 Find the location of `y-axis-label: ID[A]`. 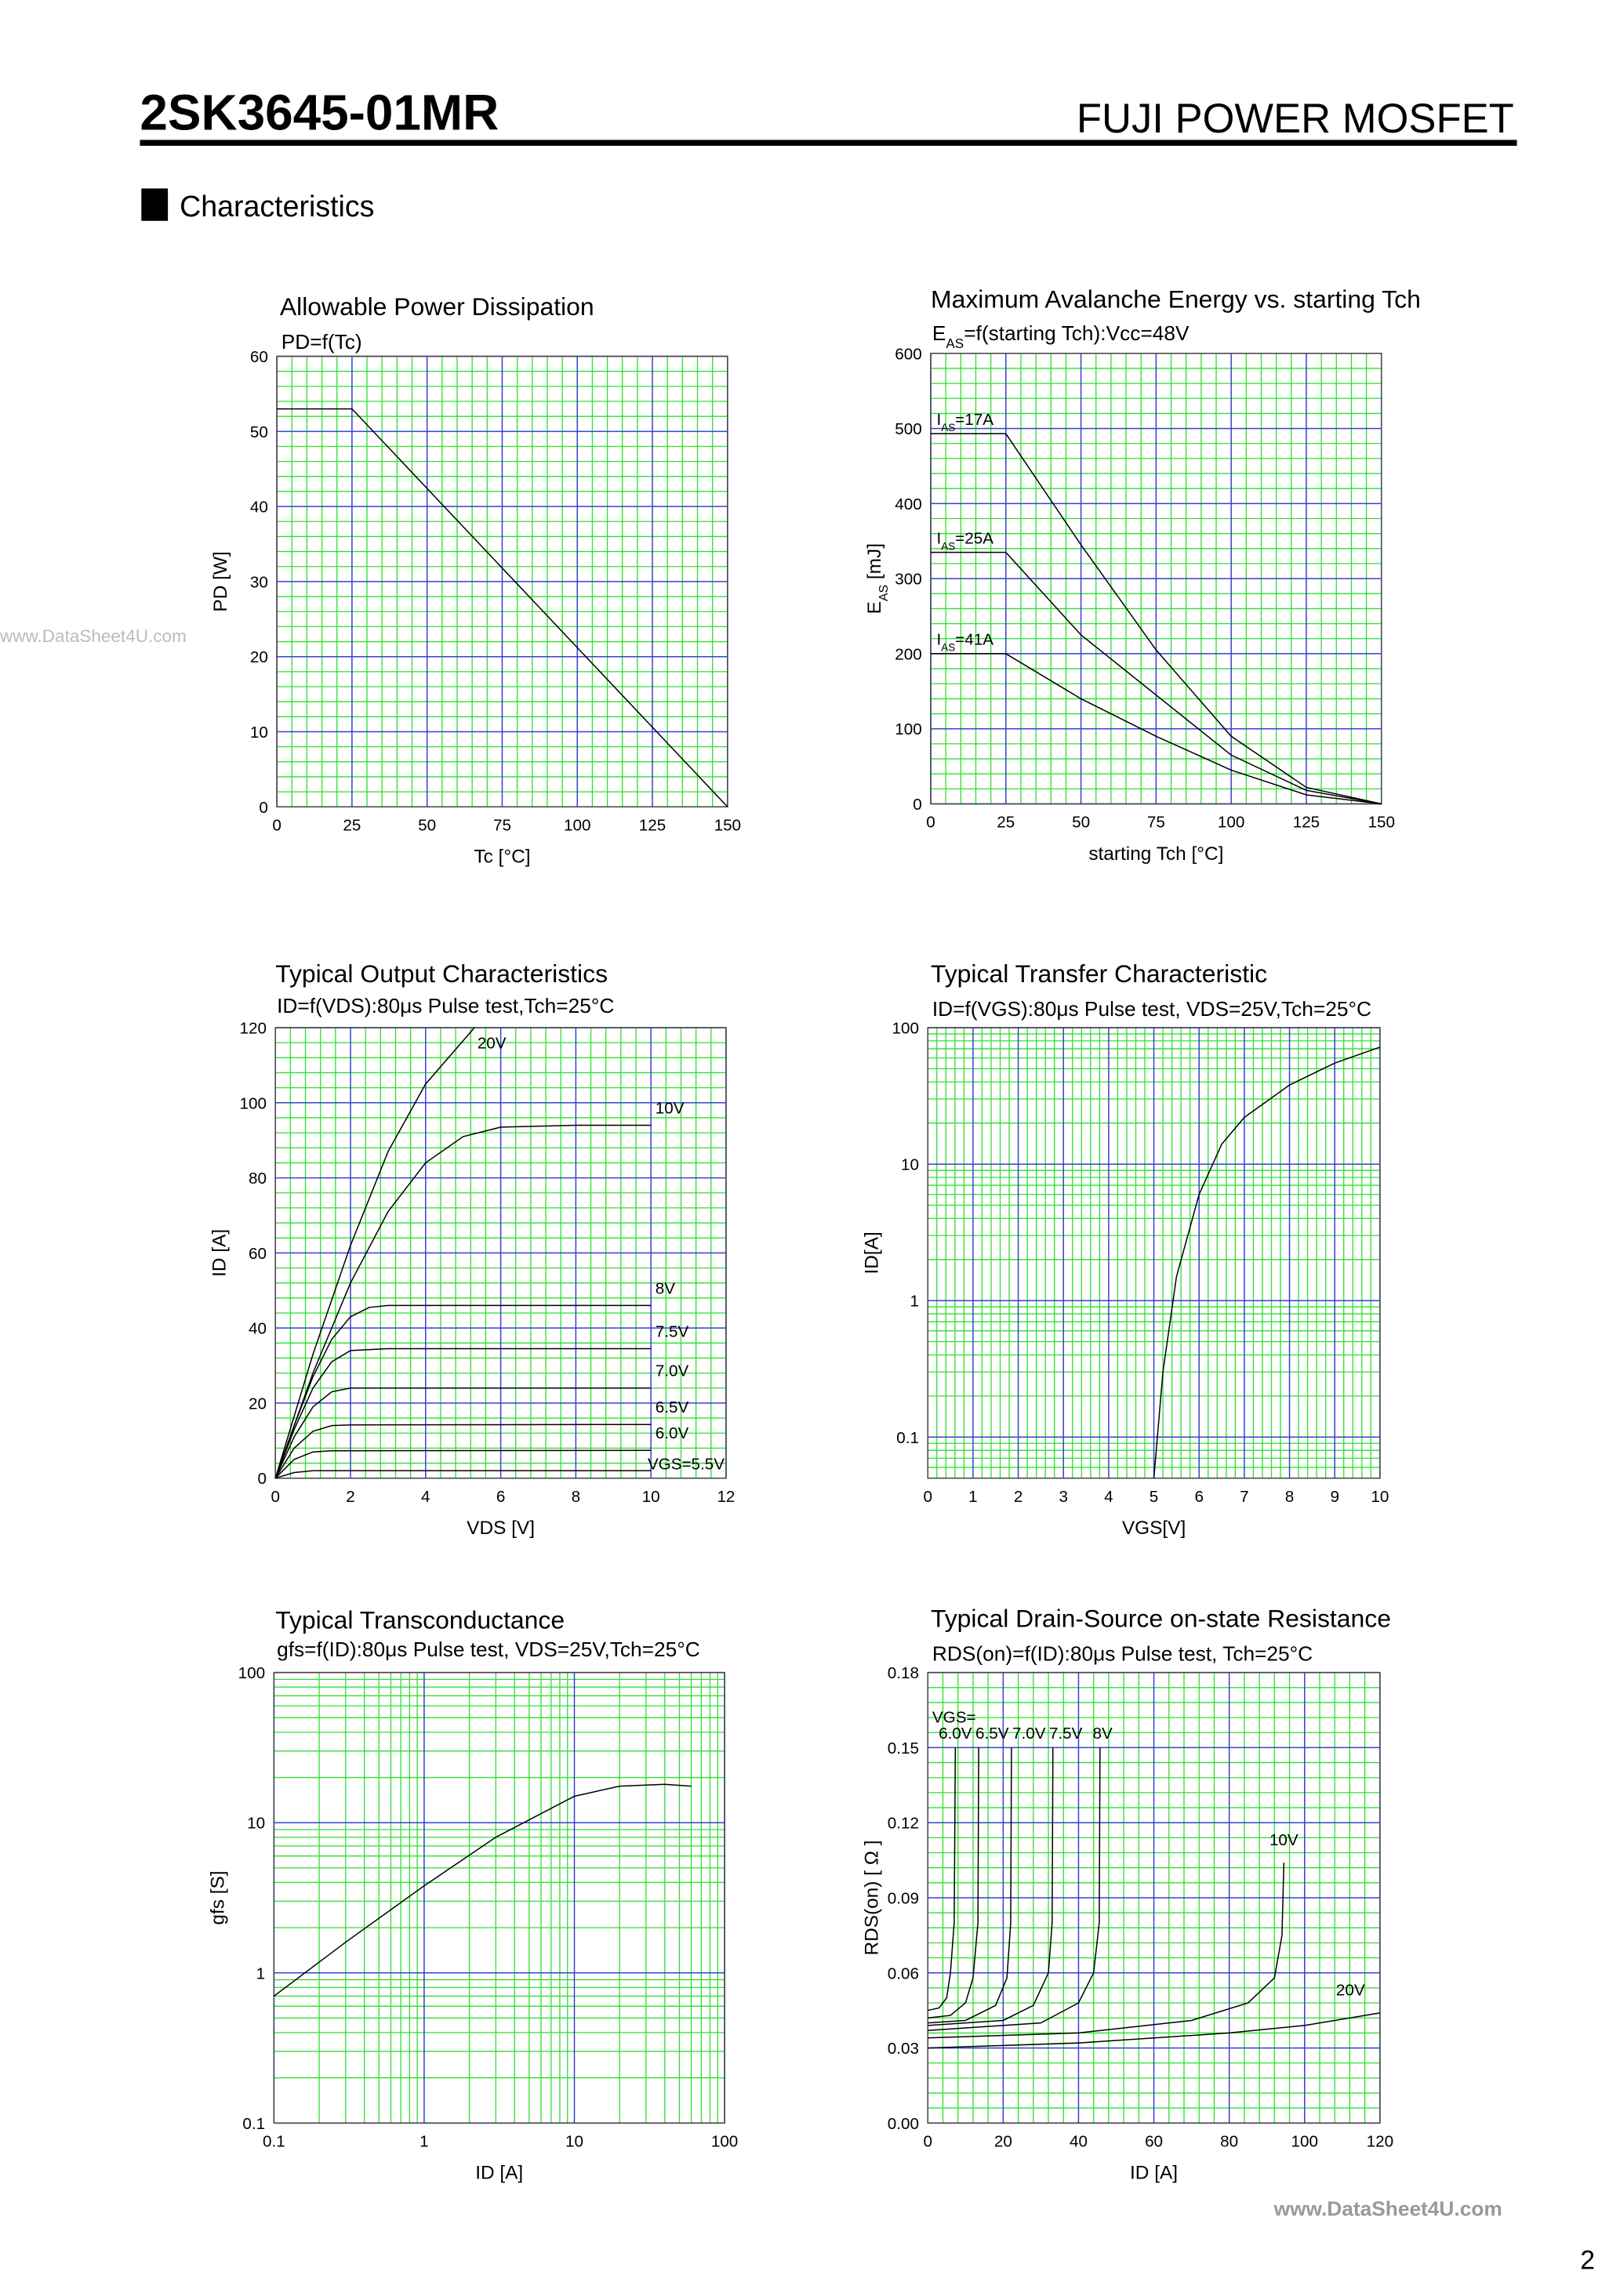

y-axis-label: ID[A] is located at coordinates (871, 1252).